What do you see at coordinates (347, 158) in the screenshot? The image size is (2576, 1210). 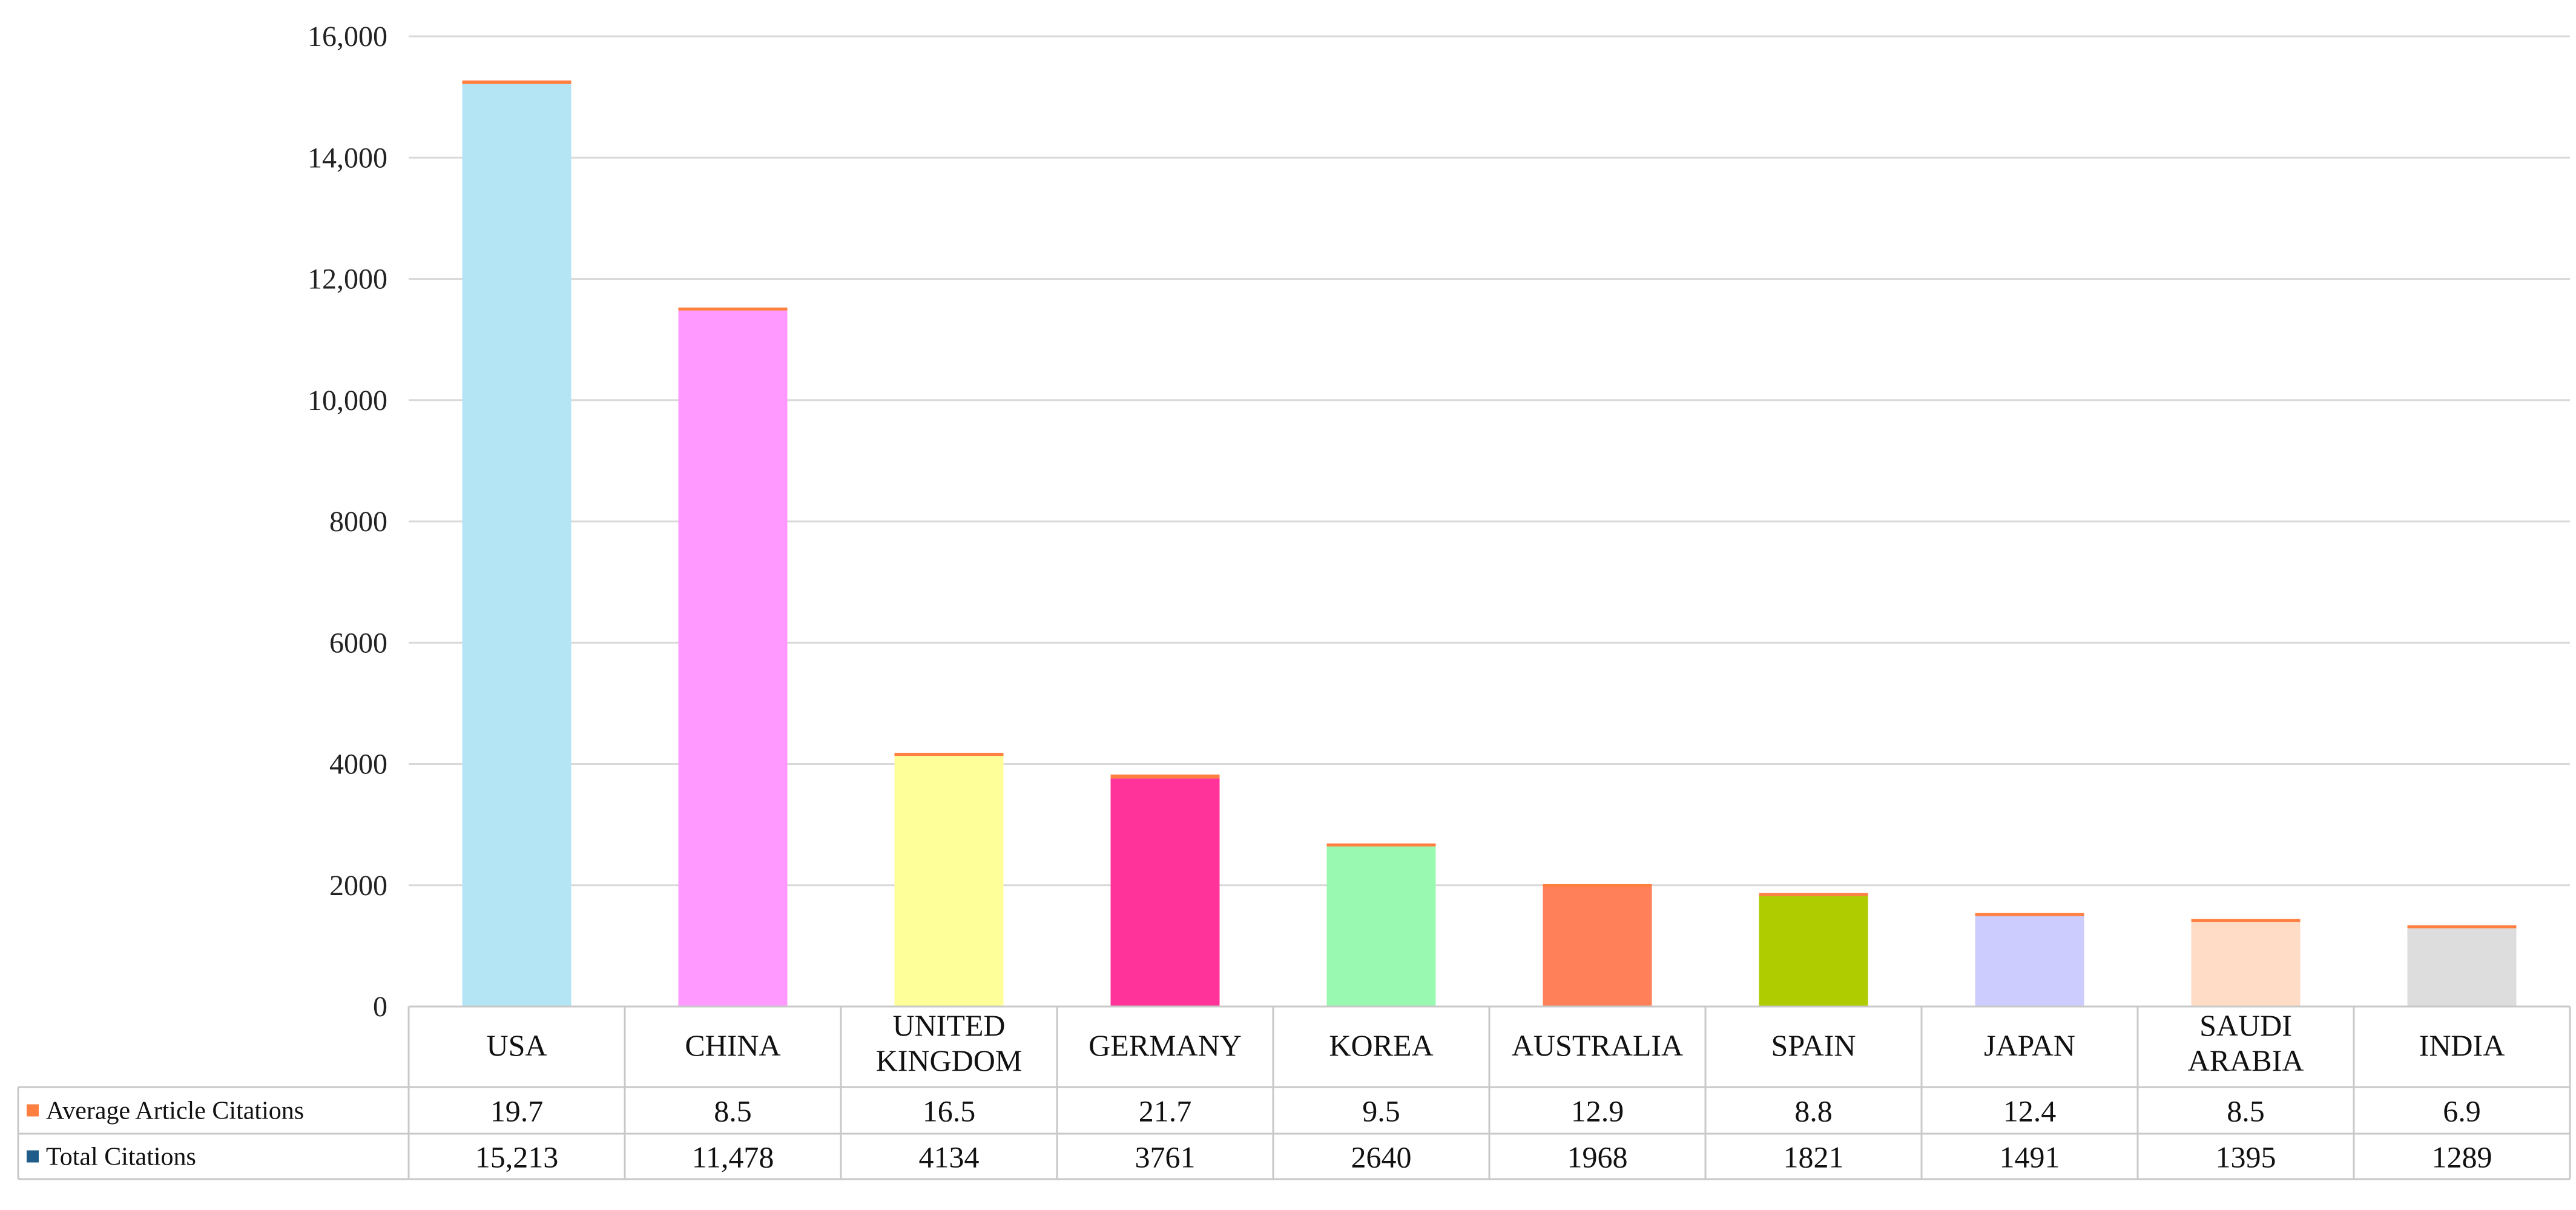 I see `y-tick-label: 14,000` at bounding box center [347, 158].